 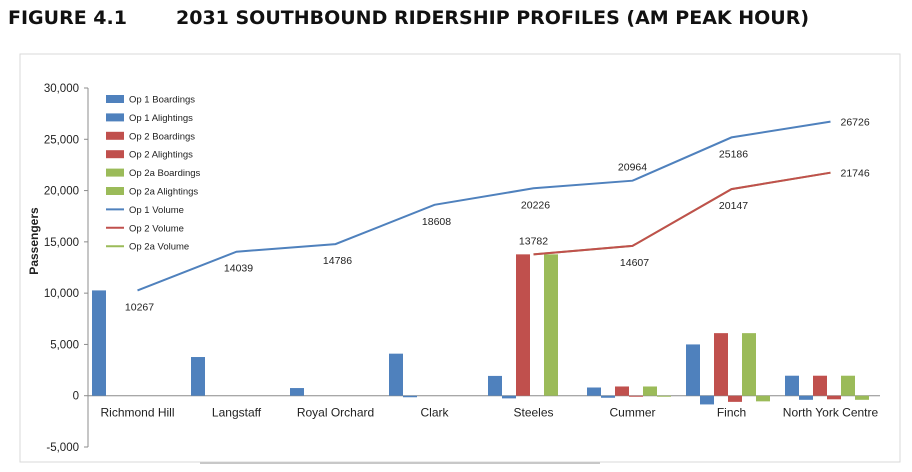 What do you see at coordinates (337, 261) in the screenshot?
I see `data-label: 14786` at bounding box center [337, 261].